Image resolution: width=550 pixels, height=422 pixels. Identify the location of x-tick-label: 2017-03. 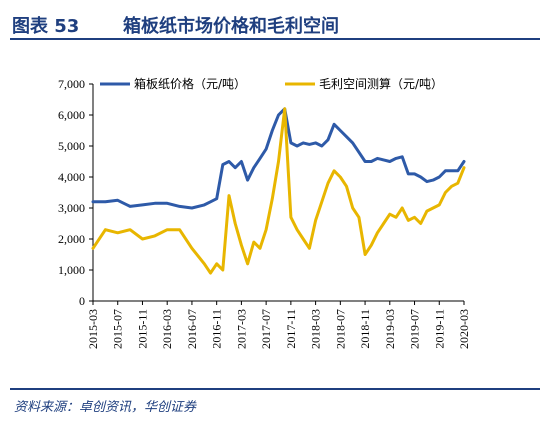
(241, 329).